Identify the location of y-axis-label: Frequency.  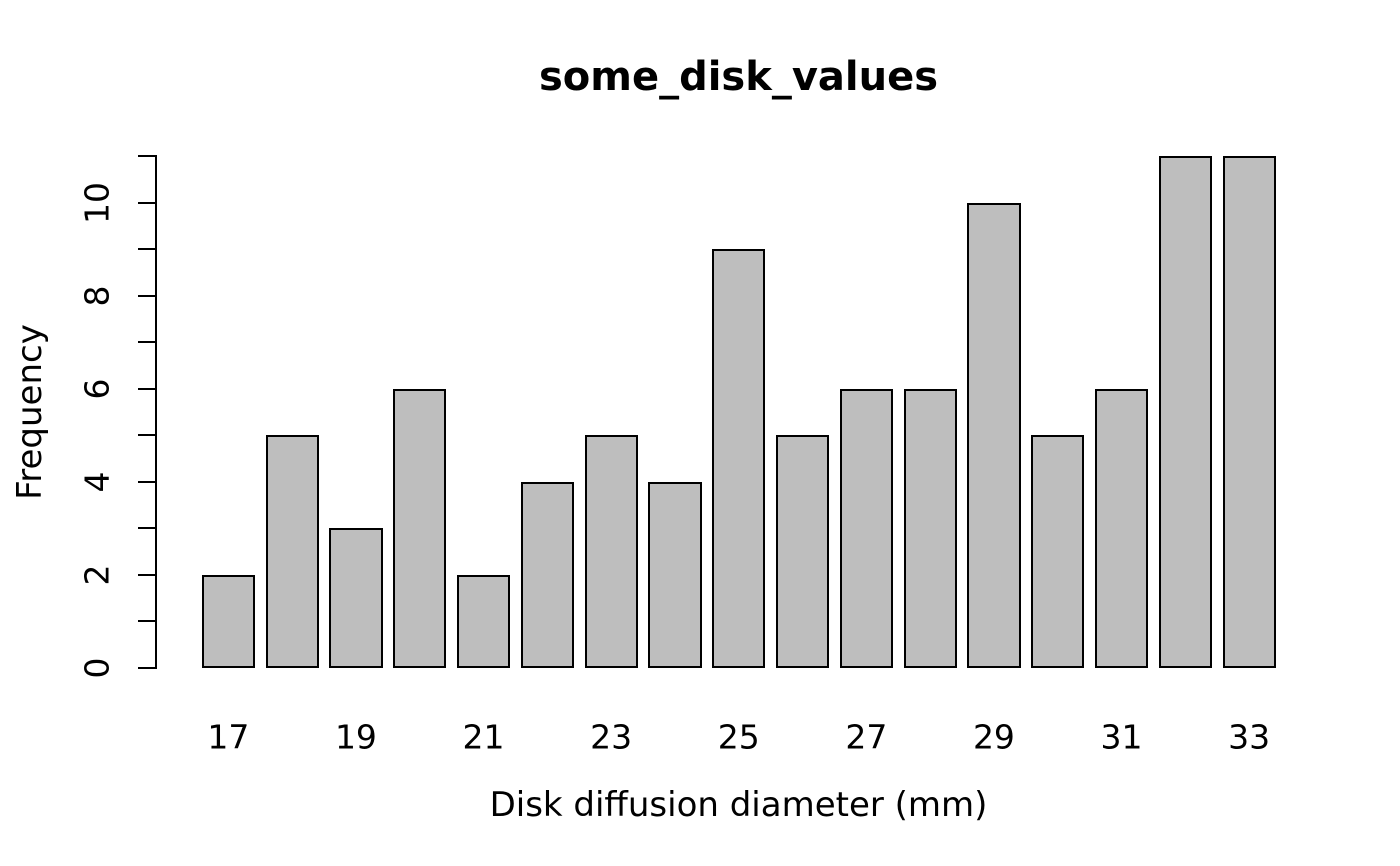
(30, 412).